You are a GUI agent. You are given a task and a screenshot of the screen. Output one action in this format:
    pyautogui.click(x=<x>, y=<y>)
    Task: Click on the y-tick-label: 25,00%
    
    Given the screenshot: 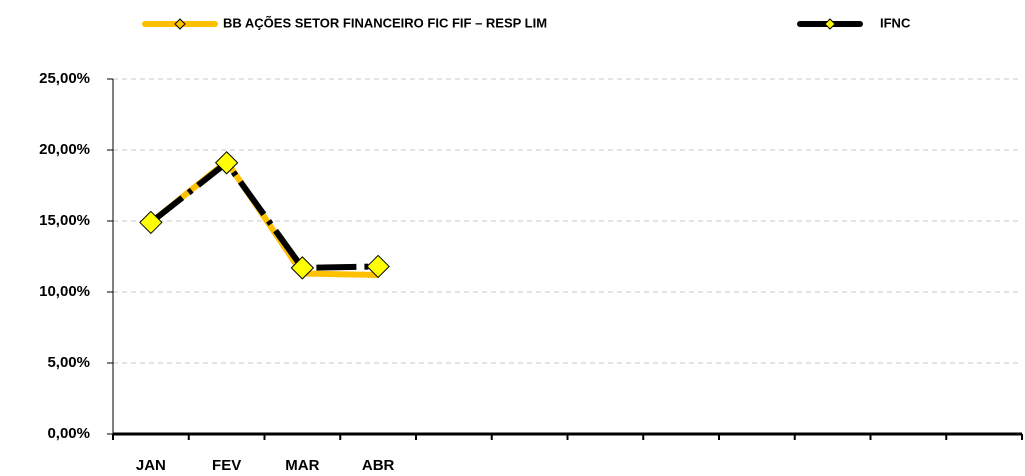 What is the action you would take?
    pyautogui.click(x=64, y=78)
    